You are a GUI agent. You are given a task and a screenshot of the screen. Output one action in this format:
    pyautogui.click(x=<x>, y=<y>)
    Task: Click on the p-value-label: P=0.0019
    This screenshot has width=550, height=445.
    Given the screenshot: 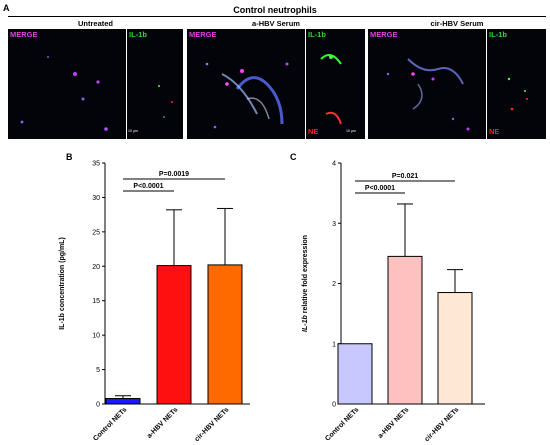 What is the action you would take?
    pyautogui.click(x=174, y=174)
    